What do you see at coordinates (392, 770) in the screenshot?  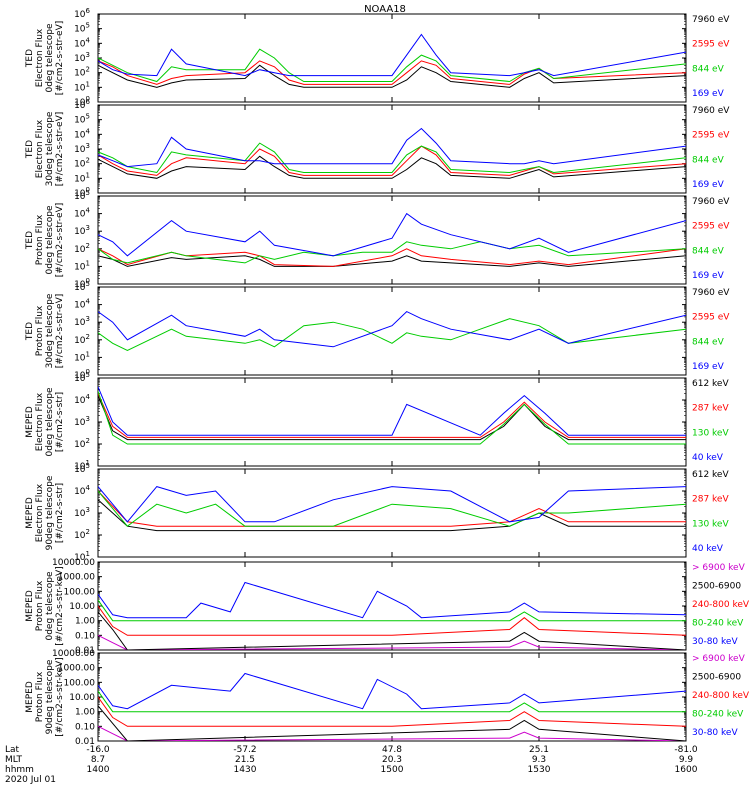 I see `x-tick-label-hhmm: 1500` at bounding box center [392, 770].